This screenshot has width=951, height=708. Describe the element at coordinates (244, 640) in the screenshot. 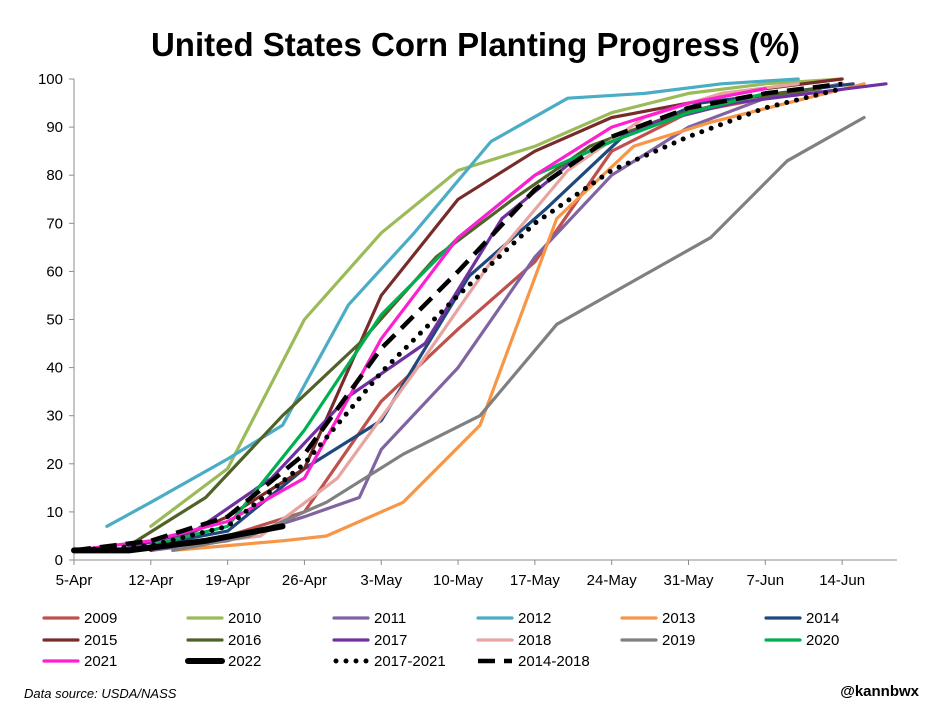

I see `legend-label: 2016` at that location.